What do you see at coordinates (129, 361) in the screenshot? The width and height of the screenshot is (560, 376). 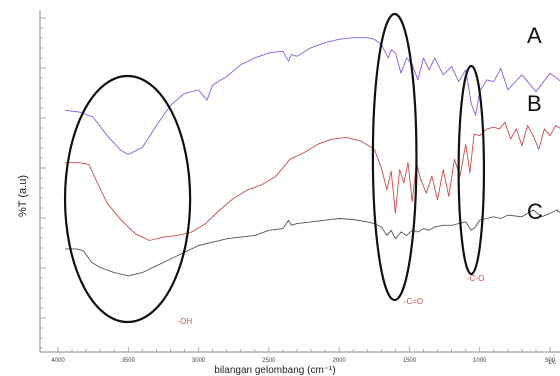 I see `x-tick-label: 3500` at bounding box center [129, 361].